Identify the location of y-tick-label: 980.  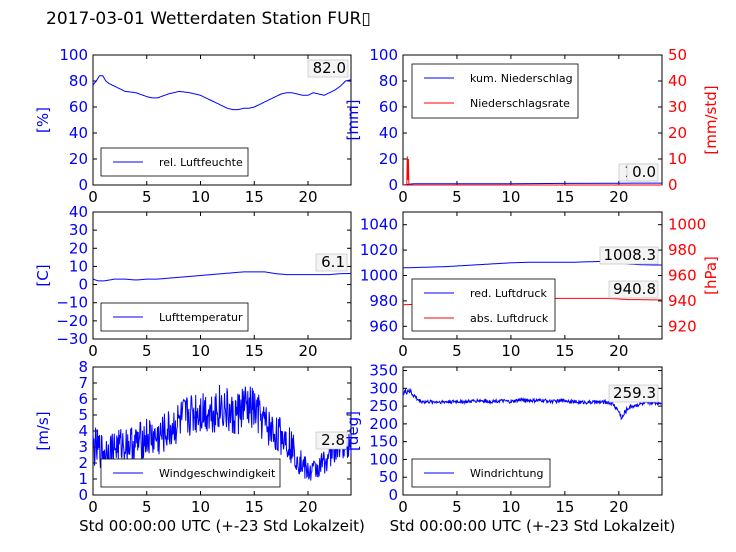
(383, 301).